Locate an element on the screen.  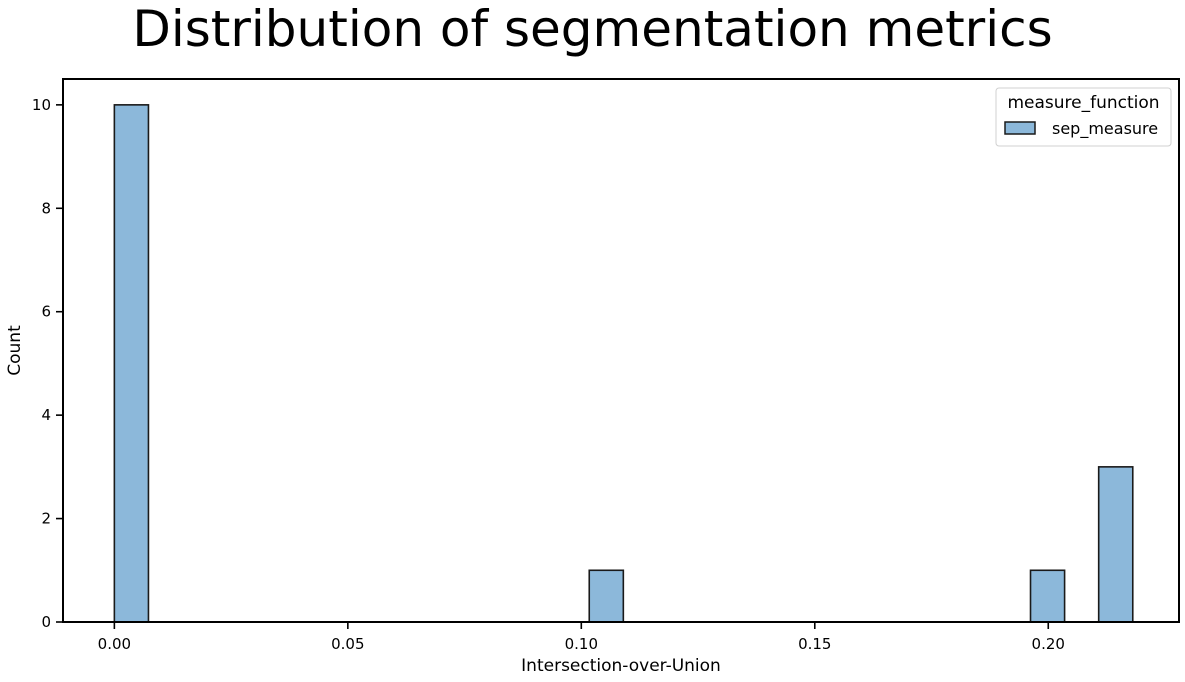
x-tick-label: 0.20 is located at coordinates (1048, 644).